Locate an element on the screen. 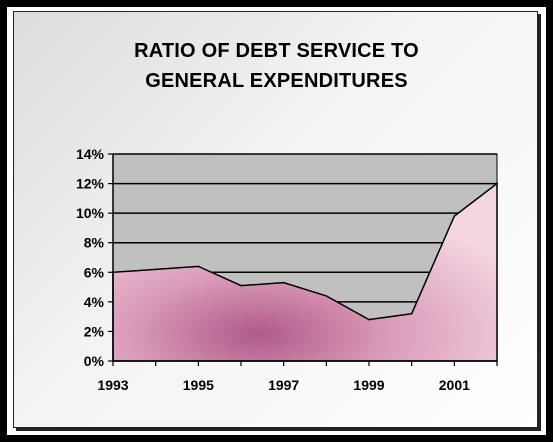 The width and height of the screenshot is (553, 442). chart-title-line-2: GENERAL EXPENDITURES is located at coordinates (276, 81).